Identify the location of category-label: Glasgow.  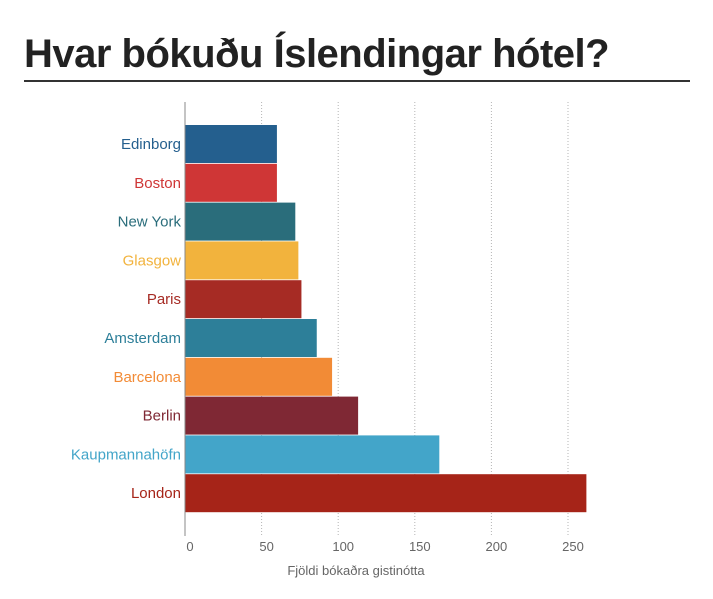
(152, 260).